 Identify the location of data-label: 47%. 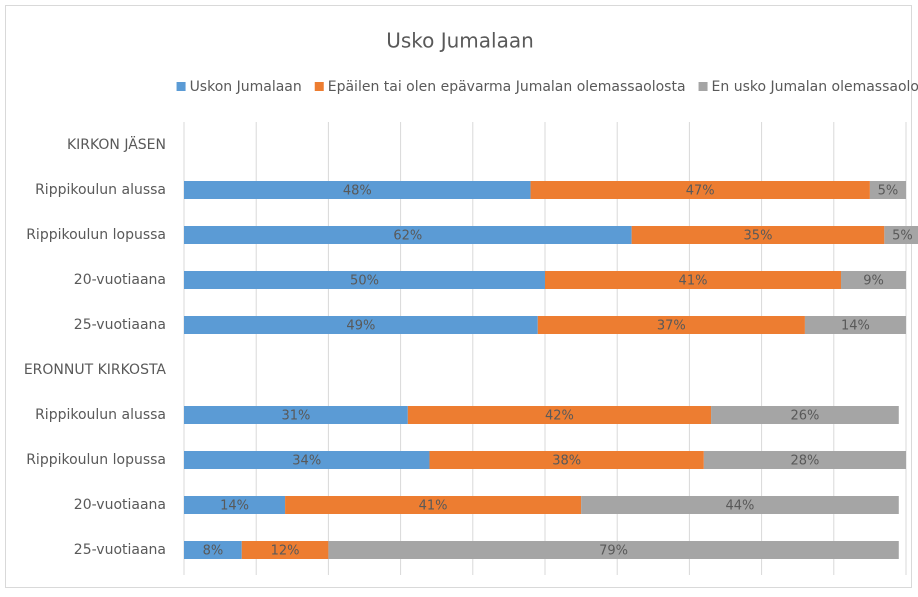
(700, 191).